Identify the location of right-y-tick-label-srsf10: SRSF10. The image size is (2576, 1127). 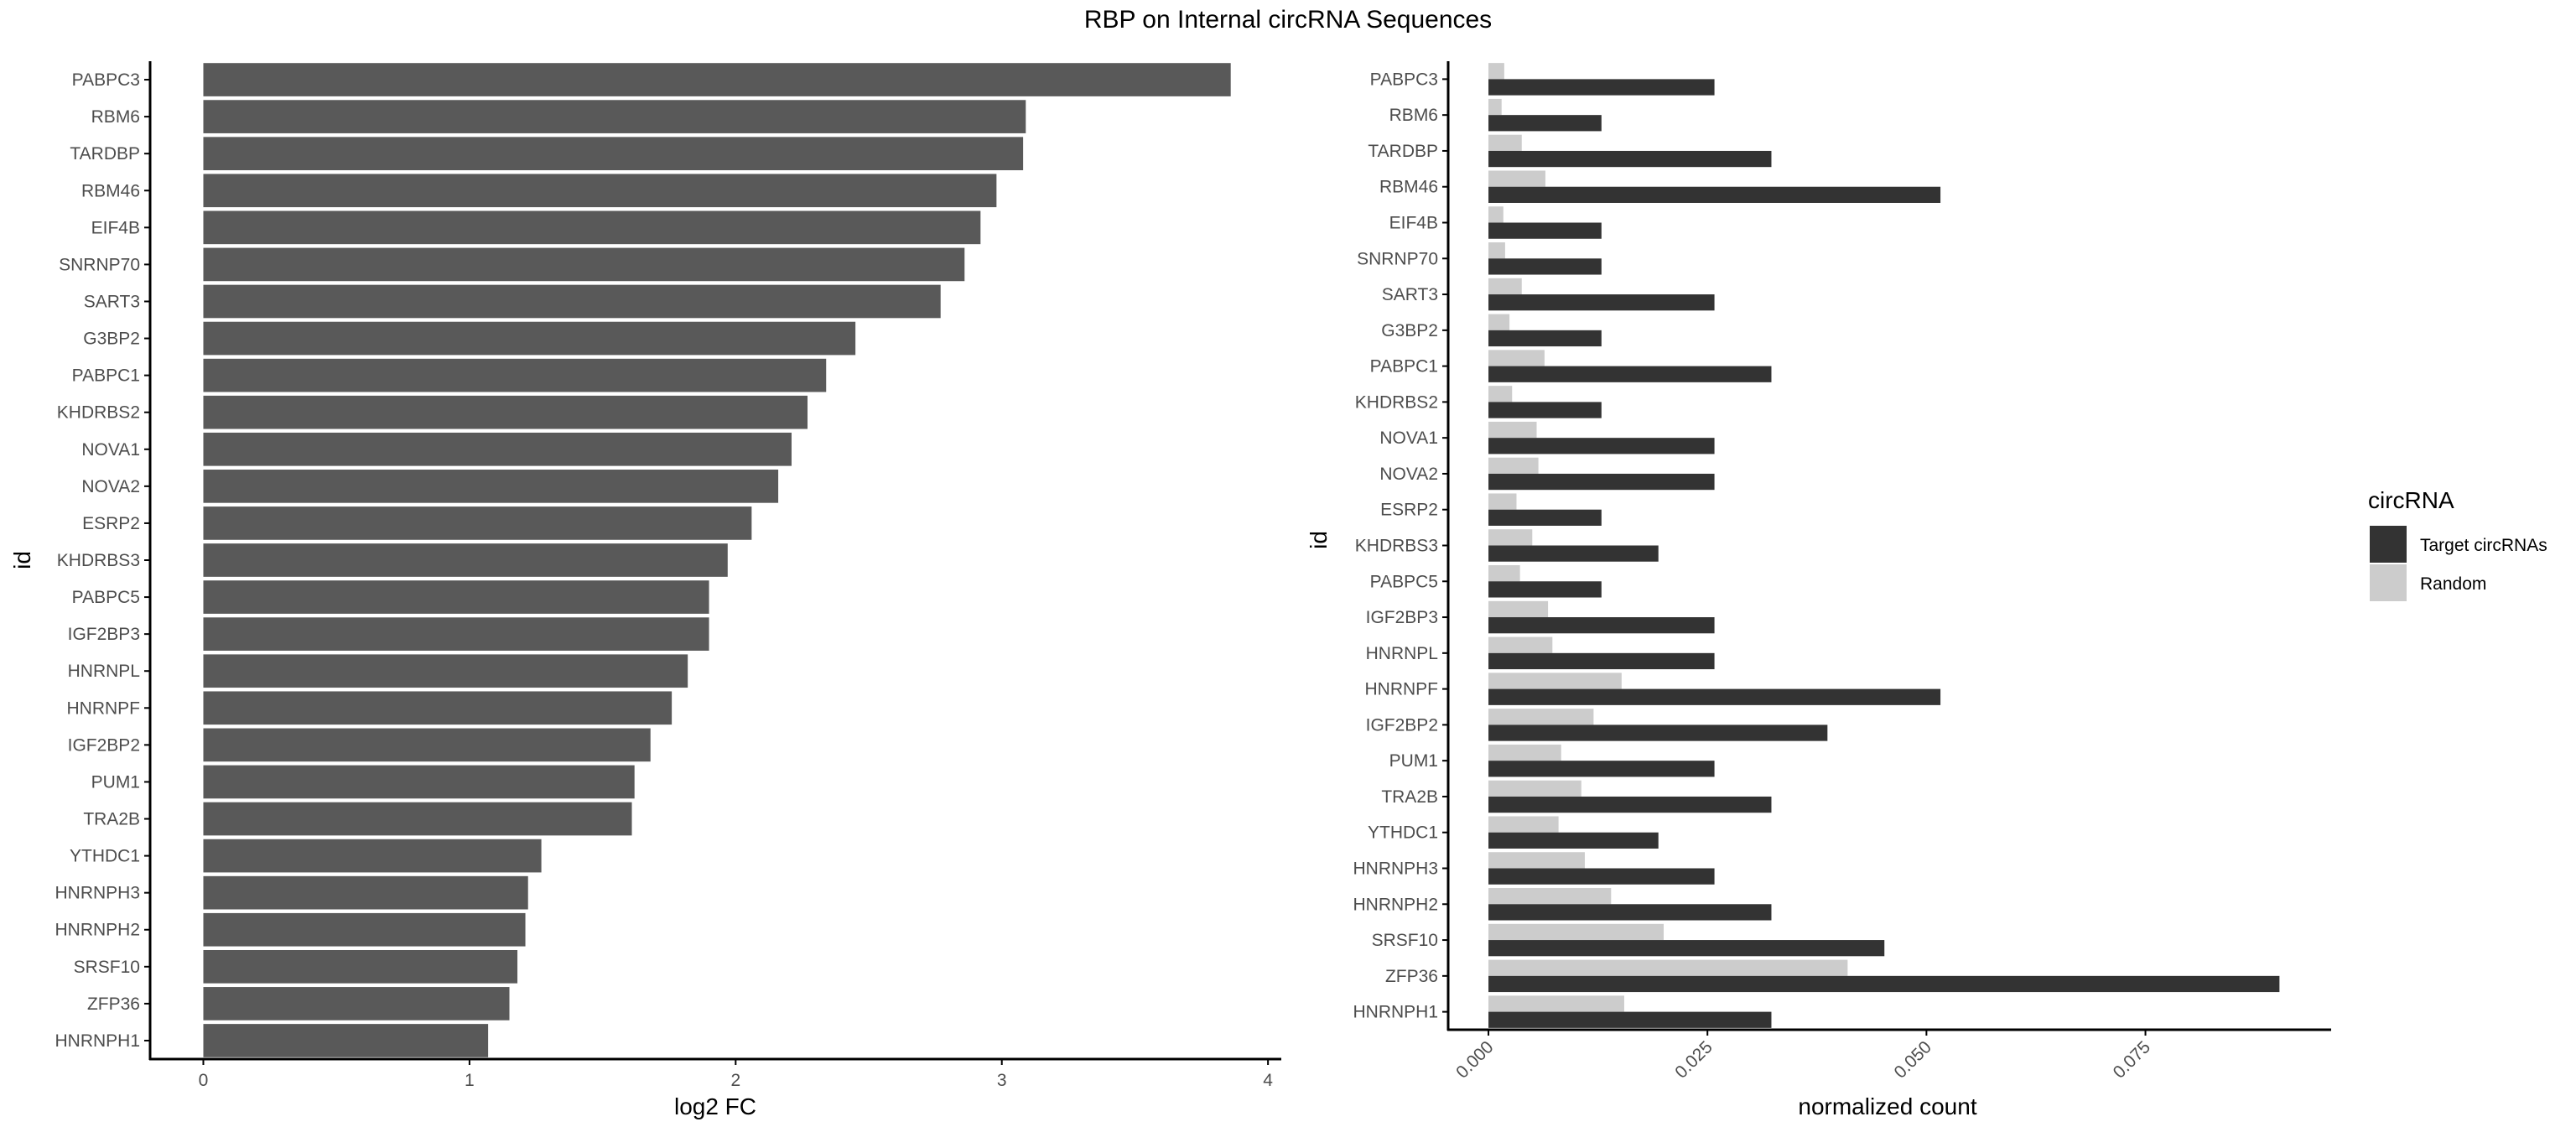
(1405, 940).